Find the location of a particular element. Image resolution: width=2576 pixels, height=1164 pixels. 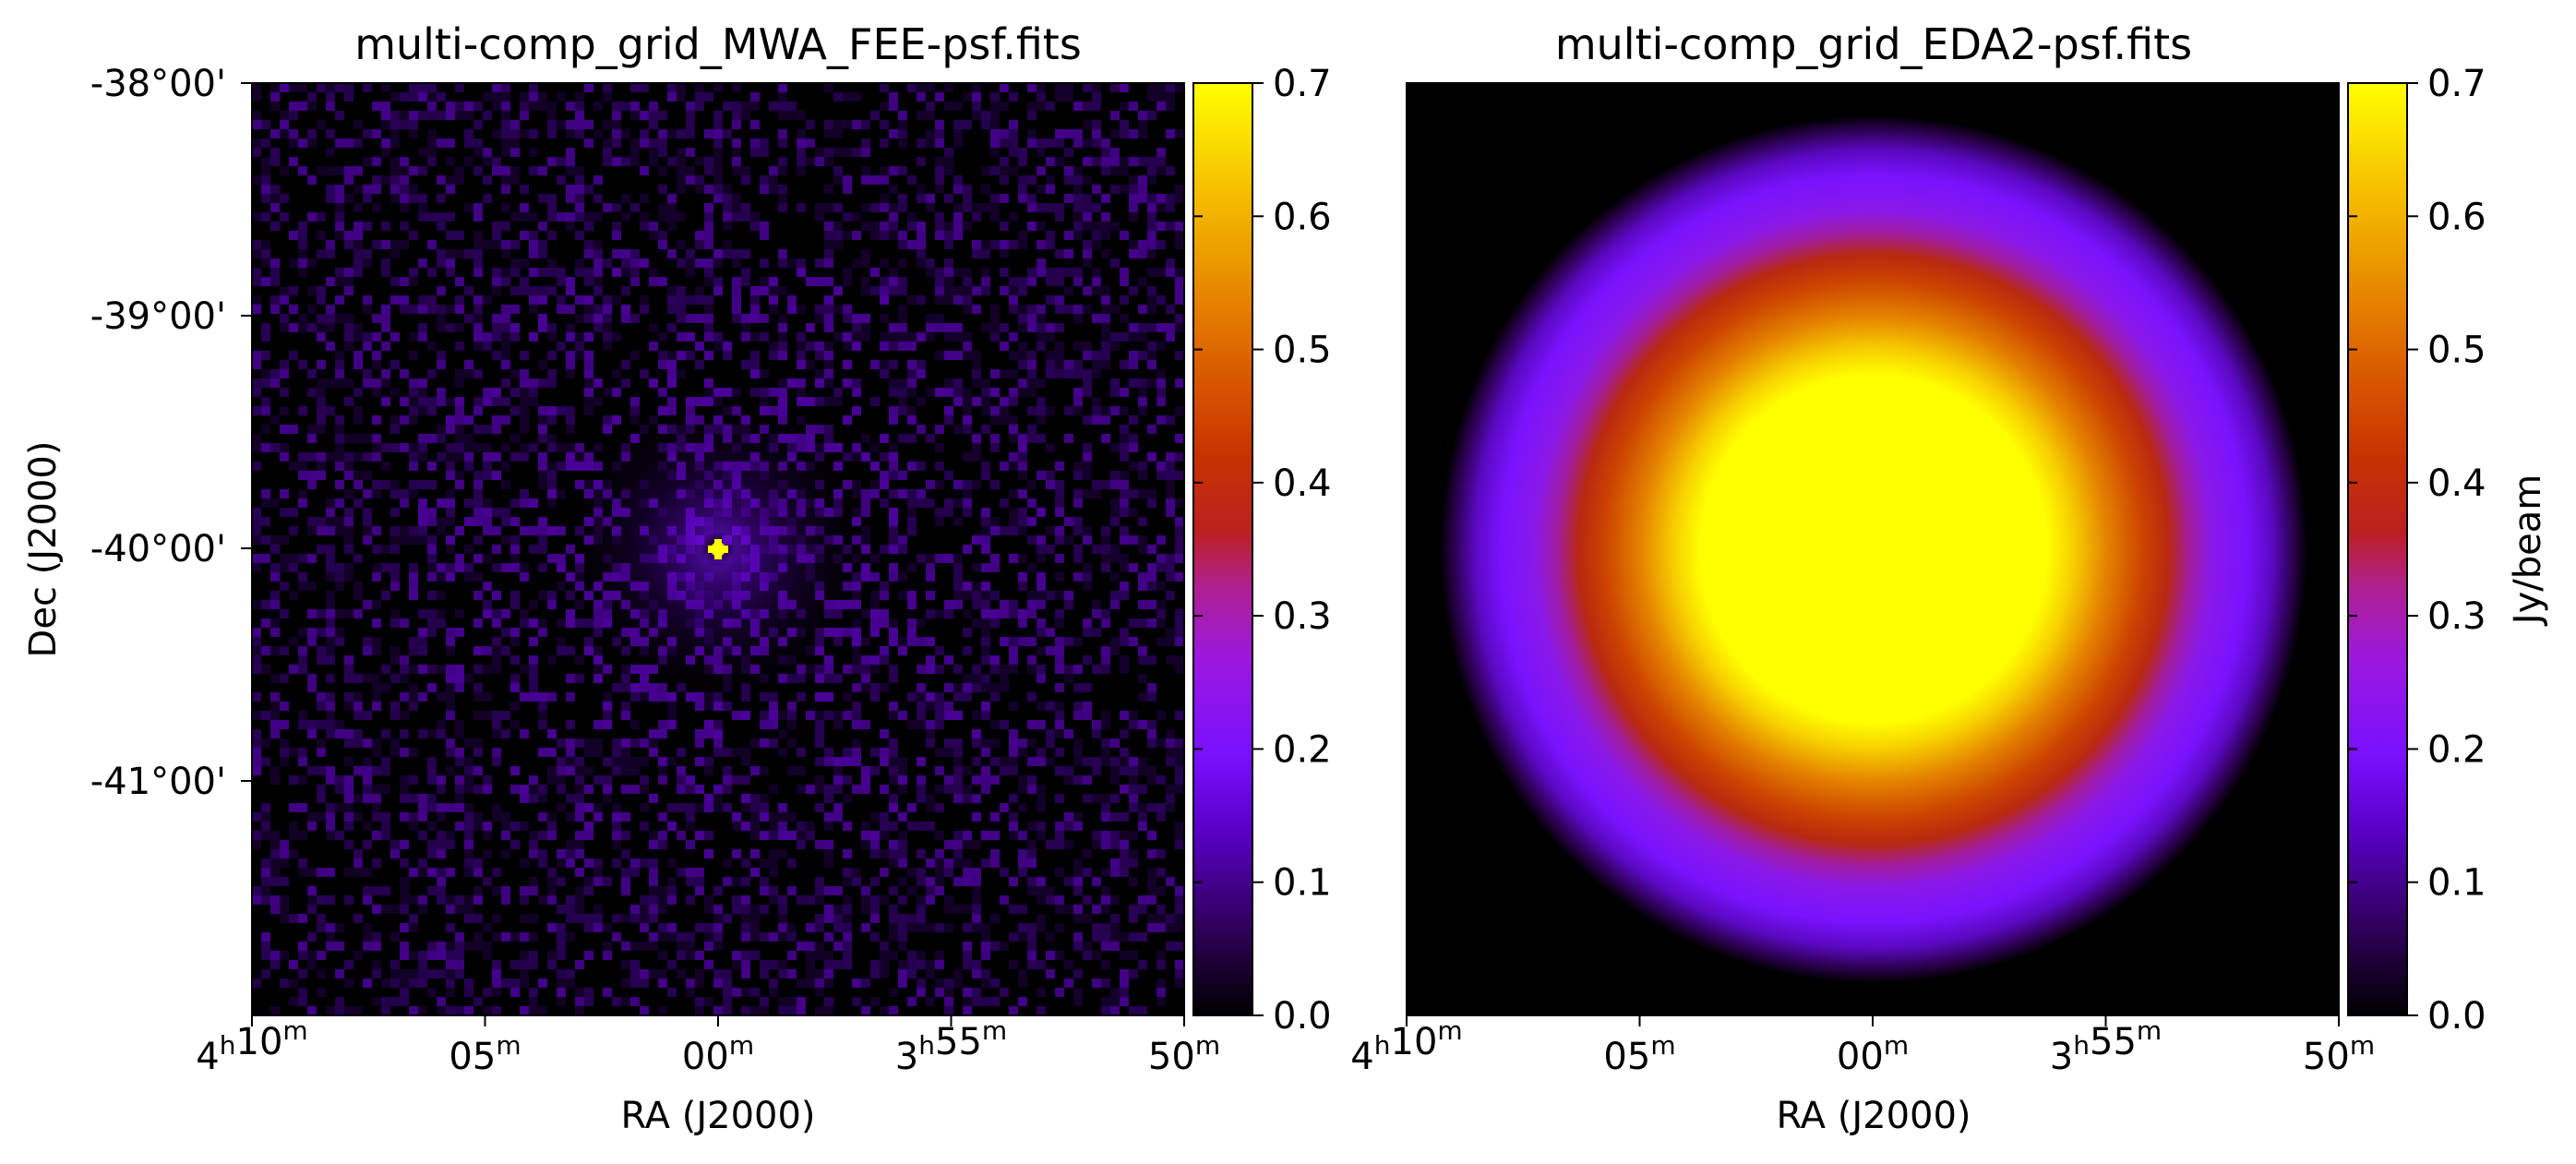

colorbar: 0.00.10.20.30.40.50.60.7 Jy/beam is located at coordinates (2448, 550).